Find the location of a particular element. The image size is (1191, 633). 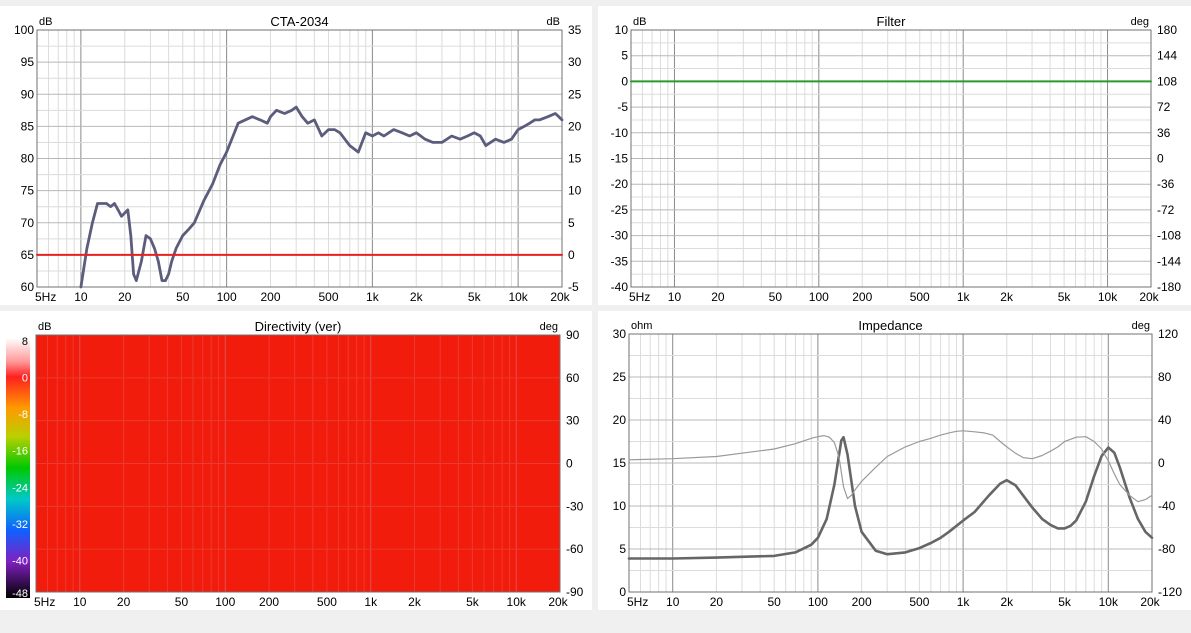

x-tick-label-100: 100 is located at coordinates (819, 297).